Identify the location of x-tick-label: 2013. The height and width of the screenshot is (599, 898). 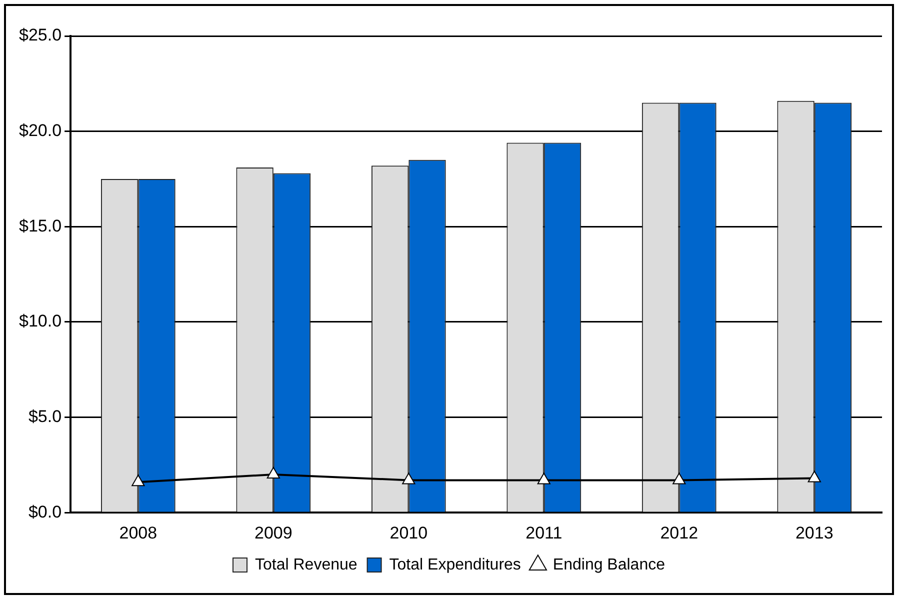
(814, 532).